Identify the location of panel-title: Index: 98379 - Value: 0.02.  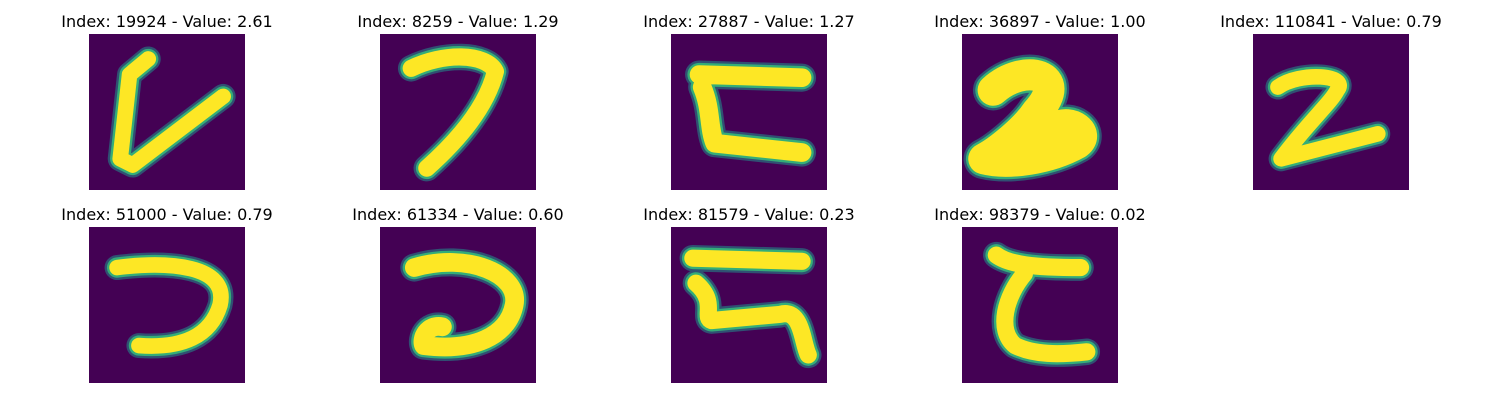
(1040, 214).